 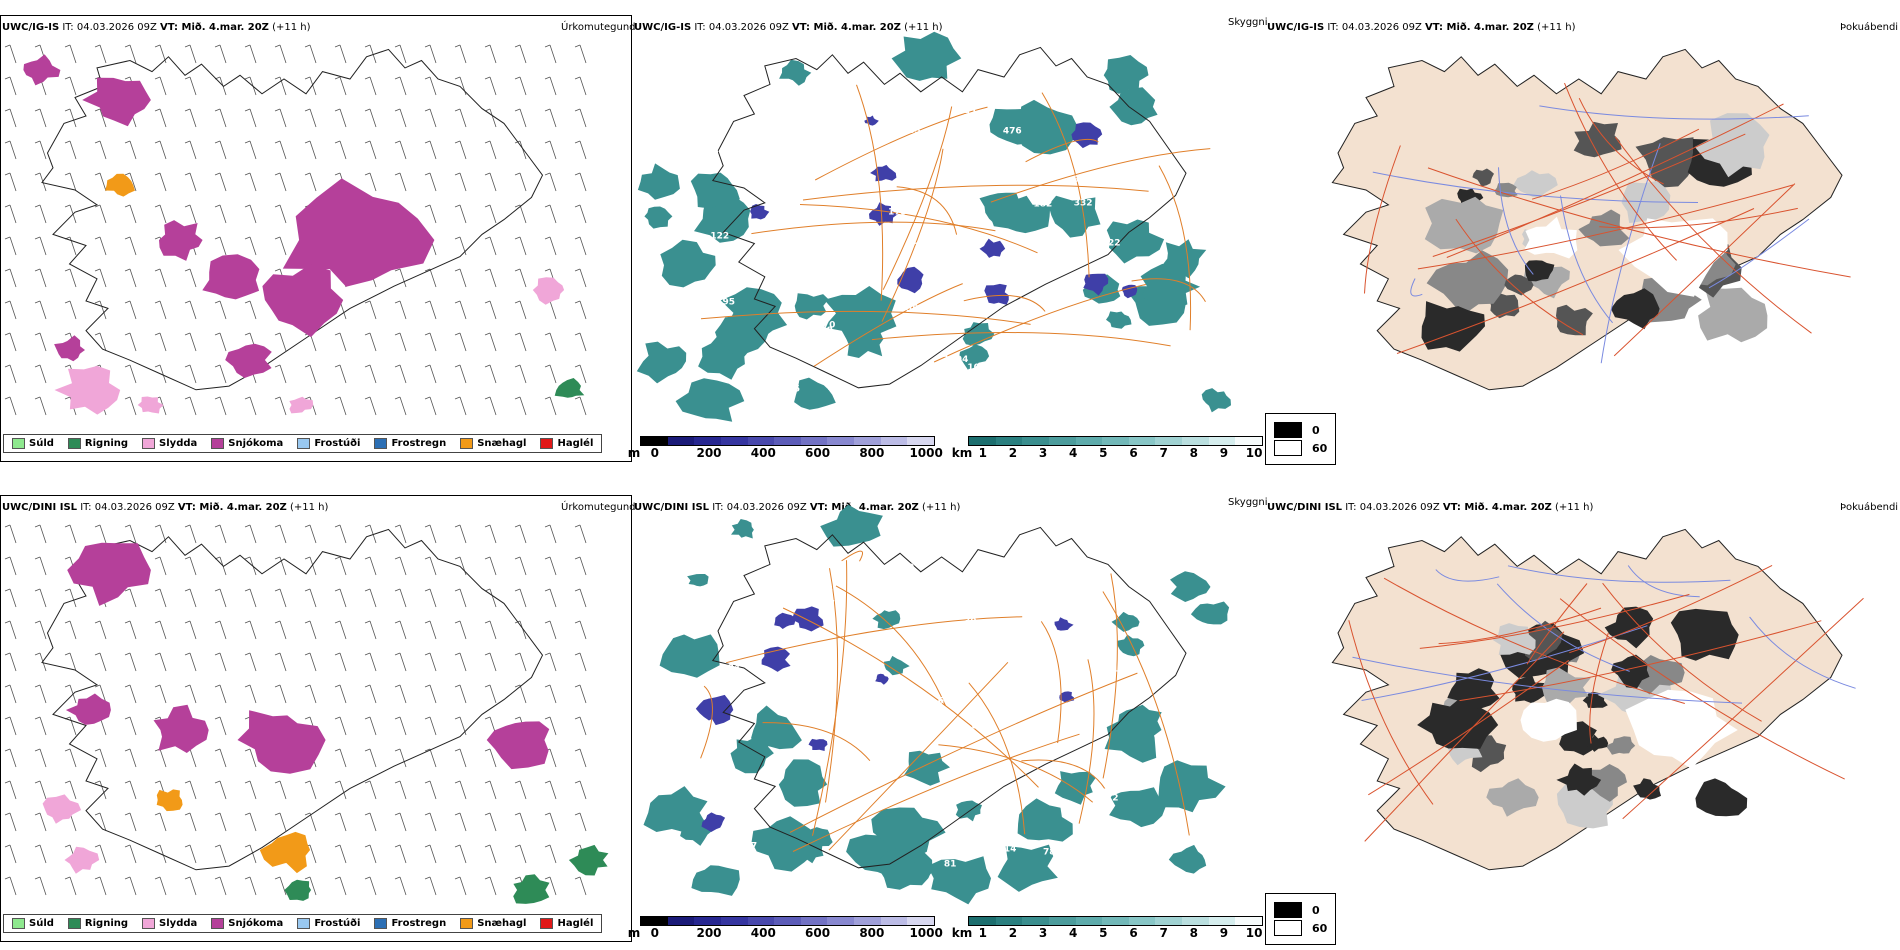 What do you see at coordinates (982, 453) in the screenshot?
I see `colorbar-tick: 1` at bounding box center [982, 453].